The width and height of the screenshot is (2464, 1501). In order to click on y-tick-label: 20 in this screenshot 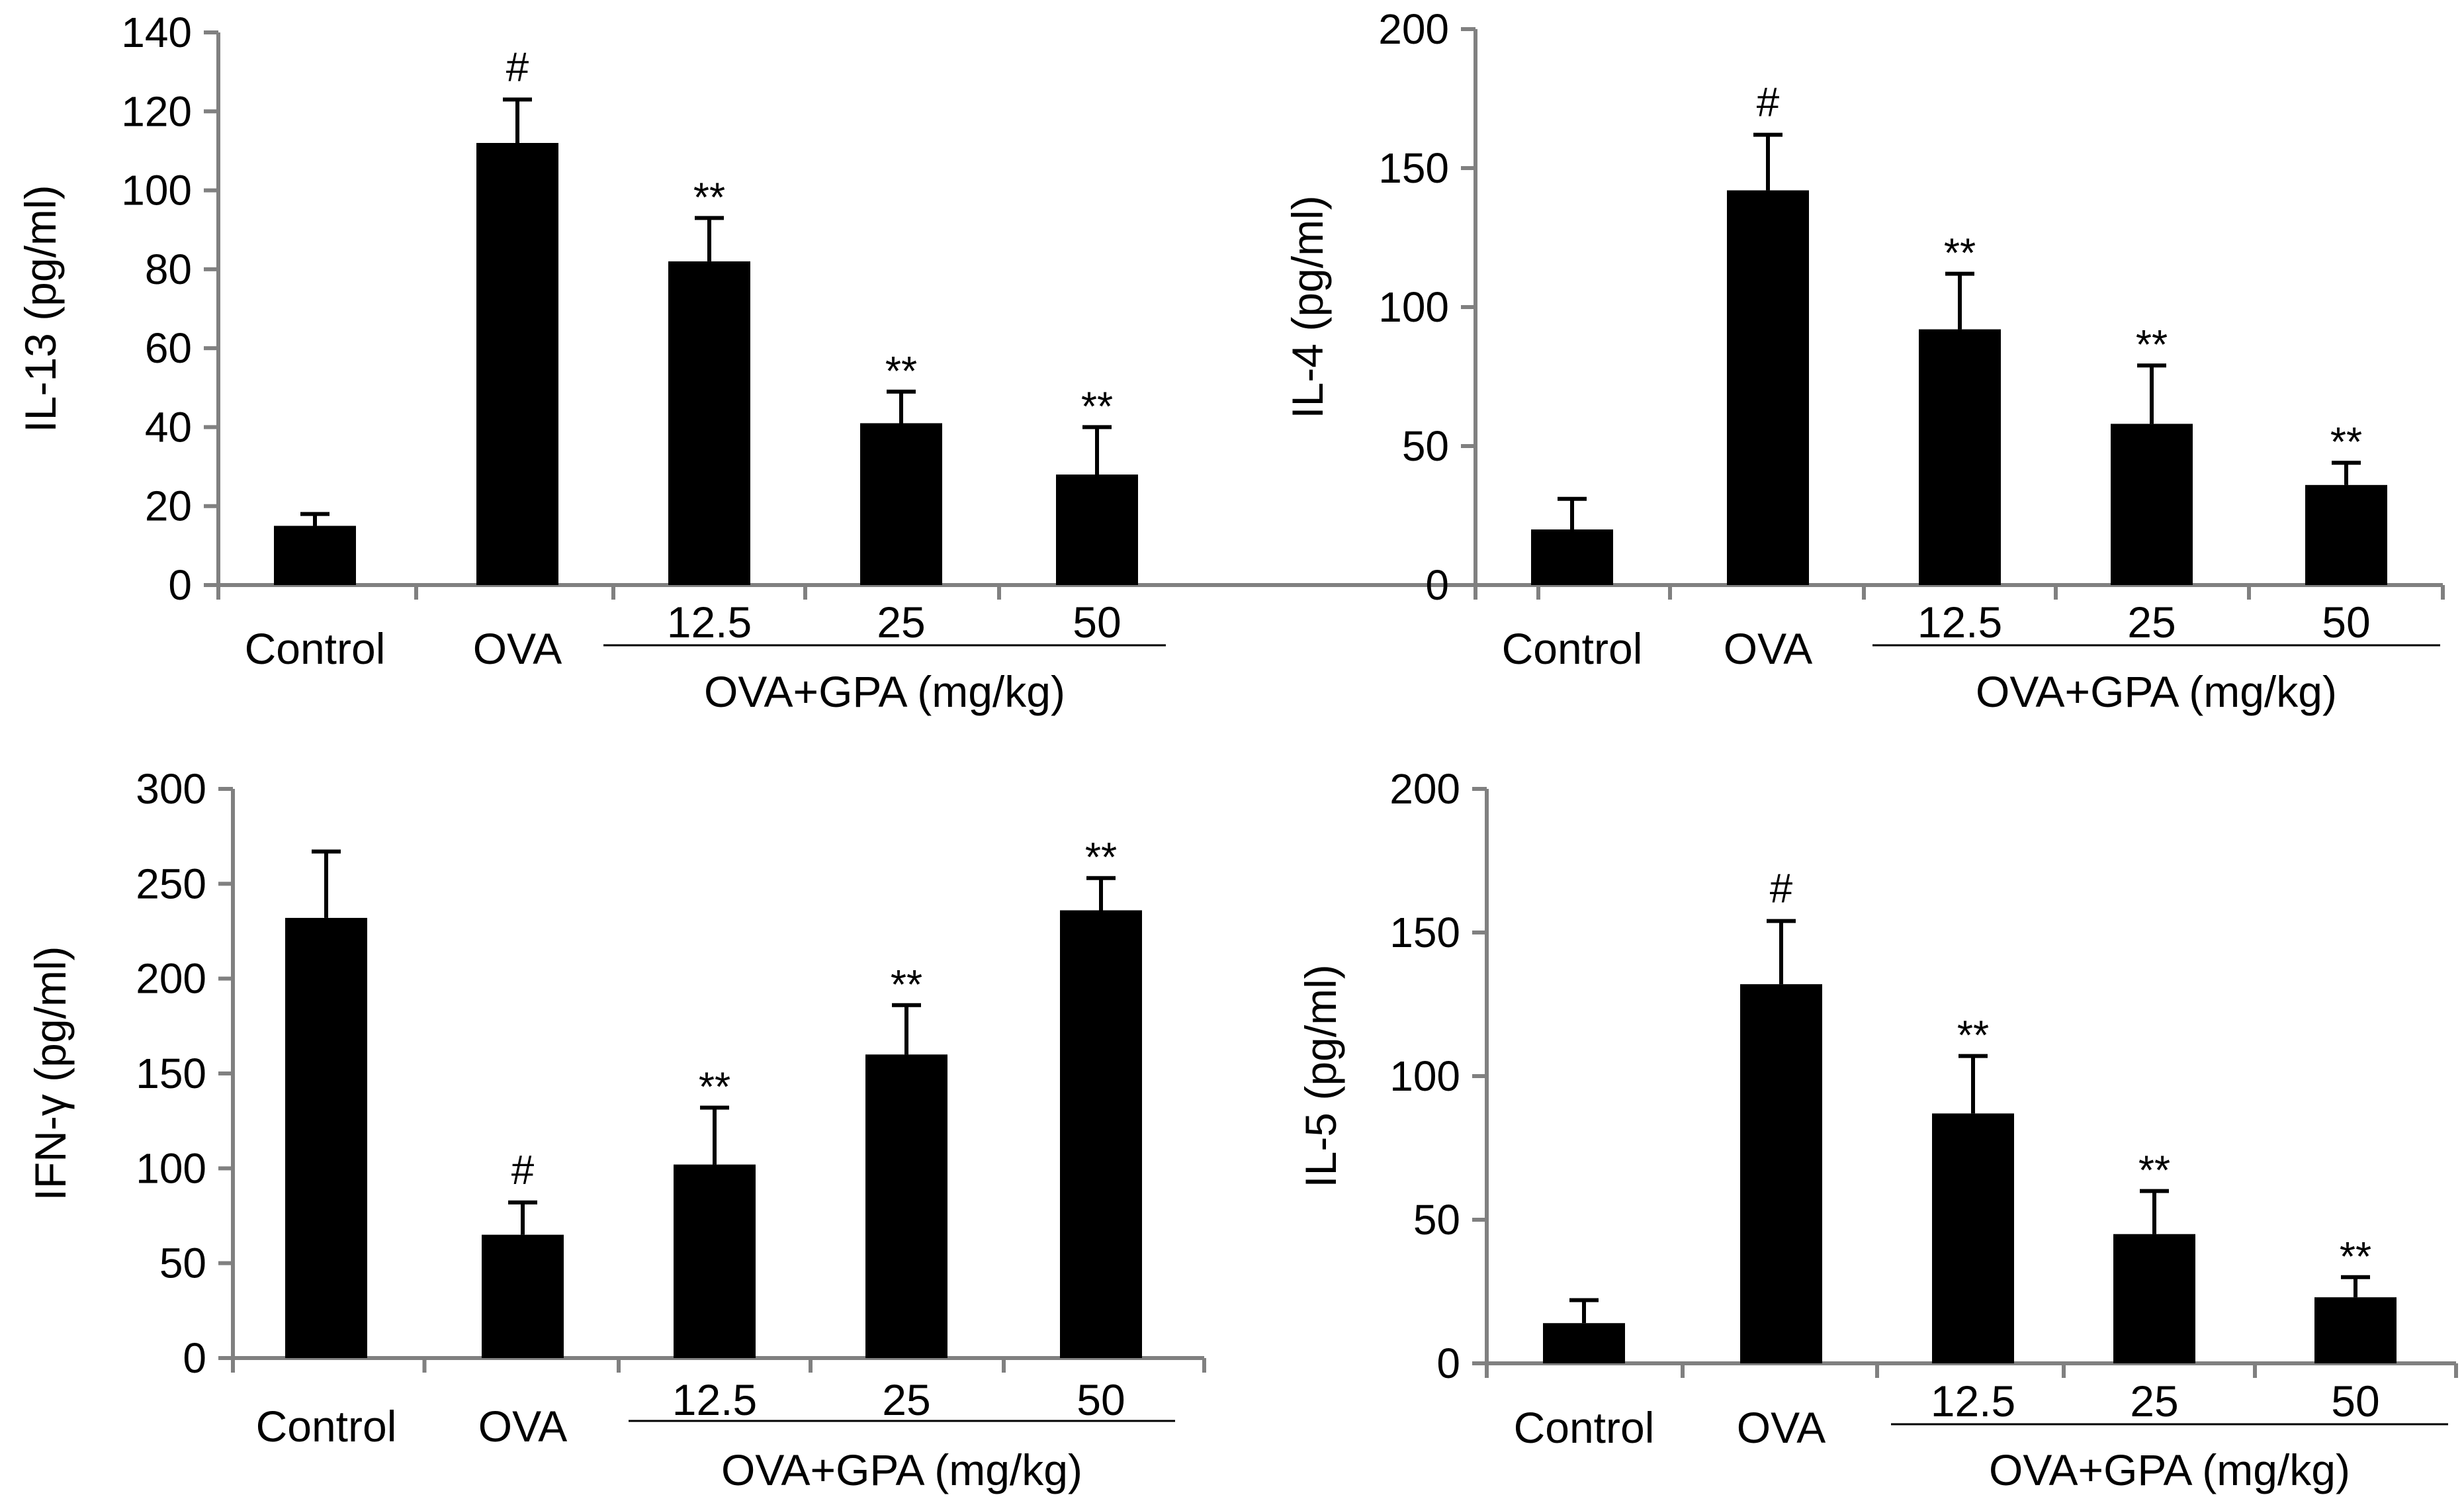, I will do `click(168, 506)`.